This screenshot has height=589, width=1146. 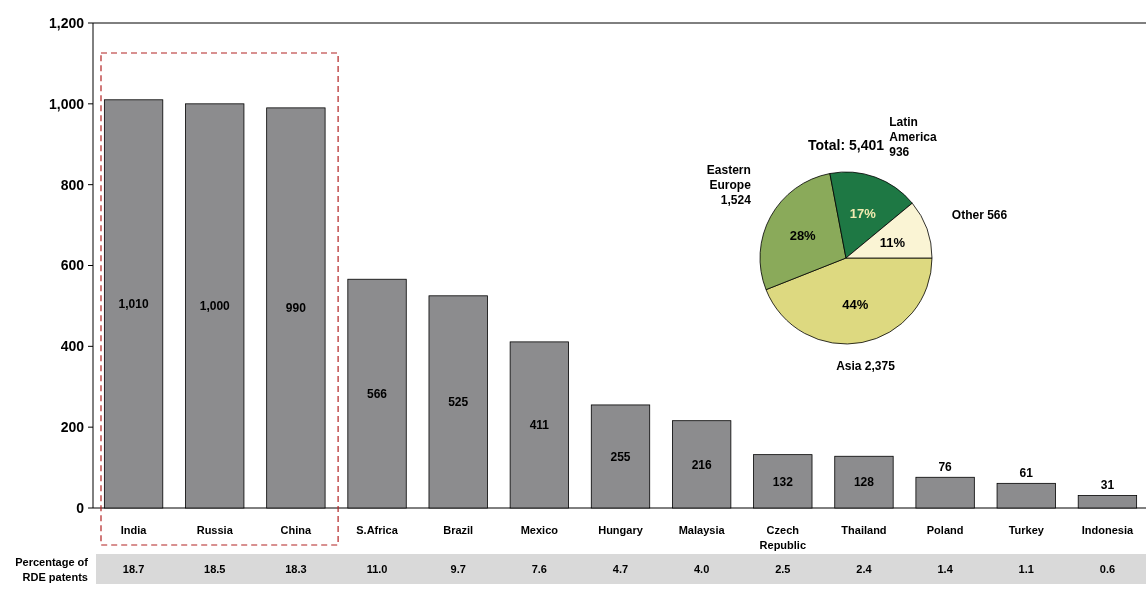 What do you see at coordinates (945, 467) in the screenshot?
I see `data-label: 76` at bounding box center [945, 467].